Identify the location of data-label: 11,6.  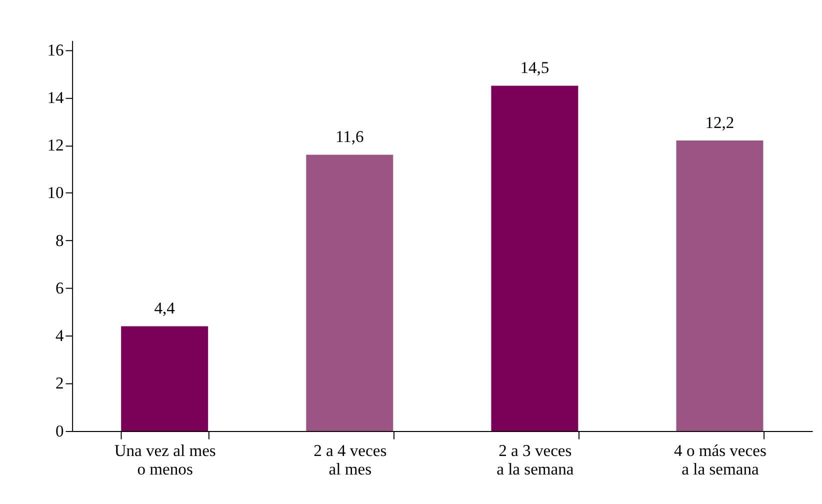
(349, 136).